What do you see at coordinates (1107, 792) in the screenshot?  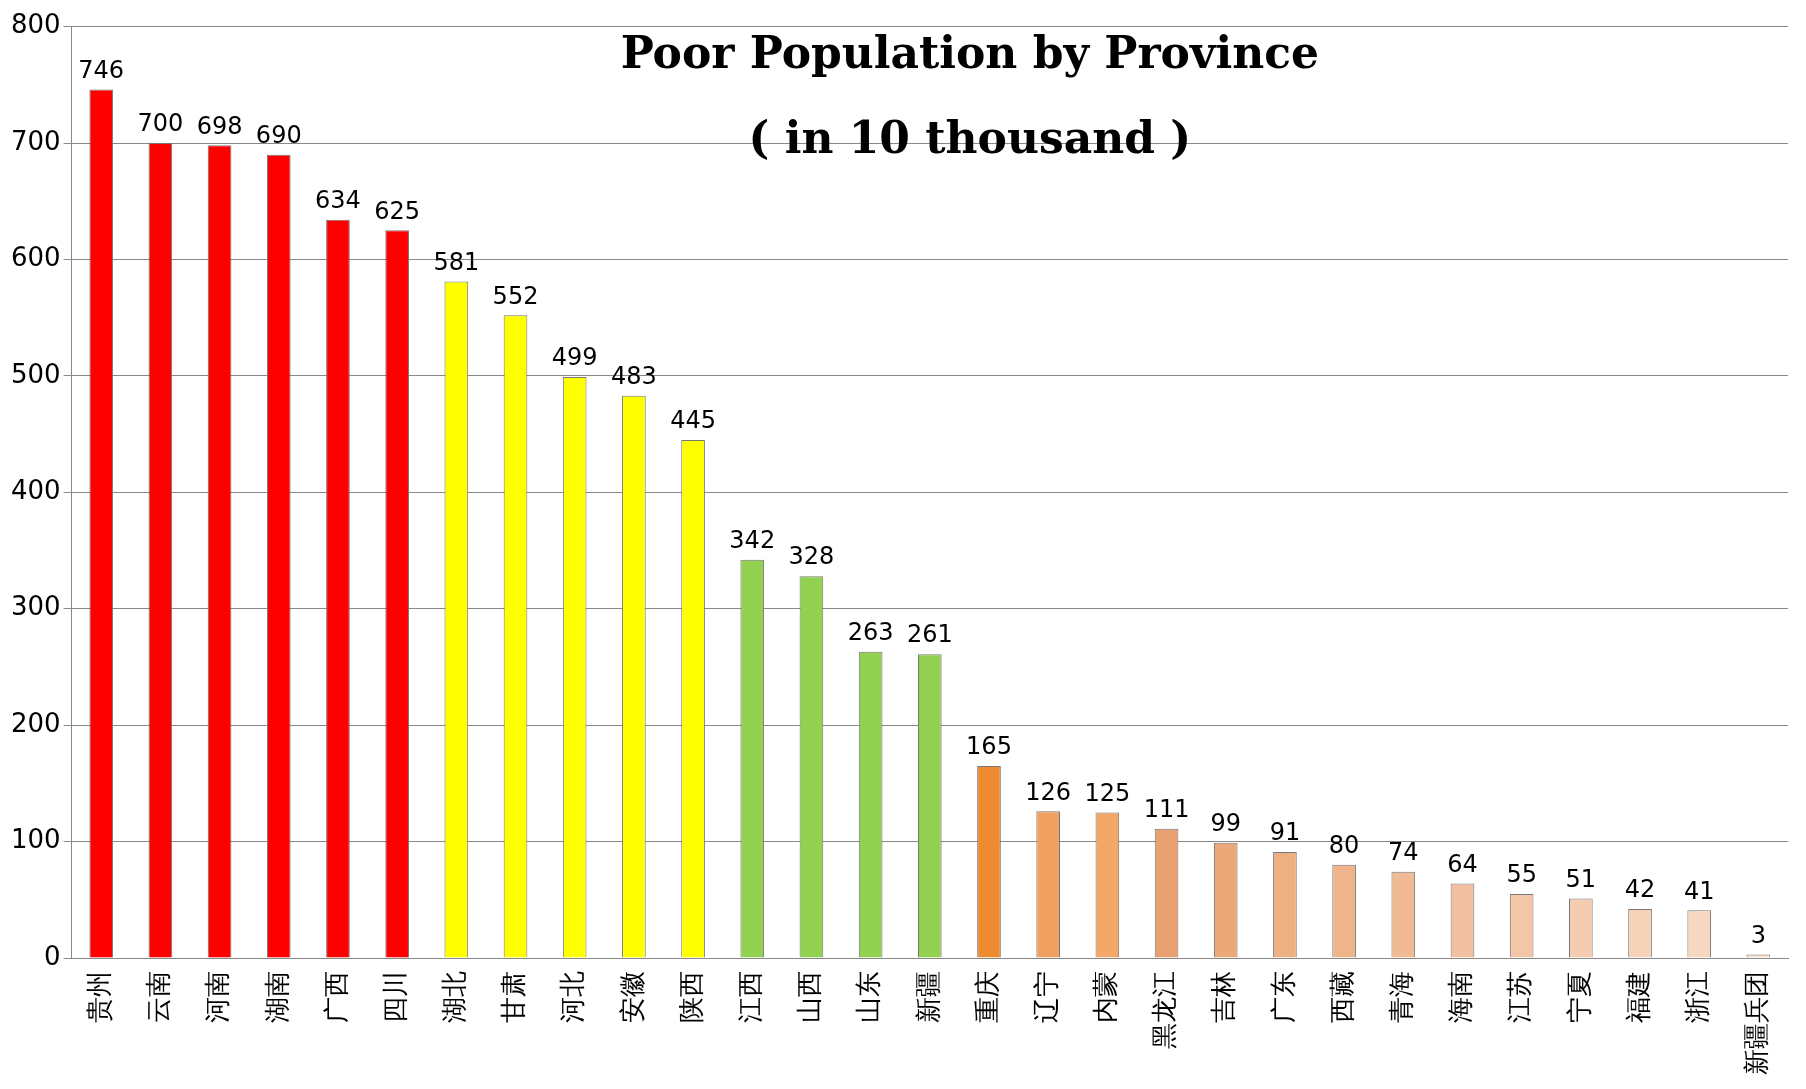 I see `data-label: 125` at bounding box center [1107, 792].